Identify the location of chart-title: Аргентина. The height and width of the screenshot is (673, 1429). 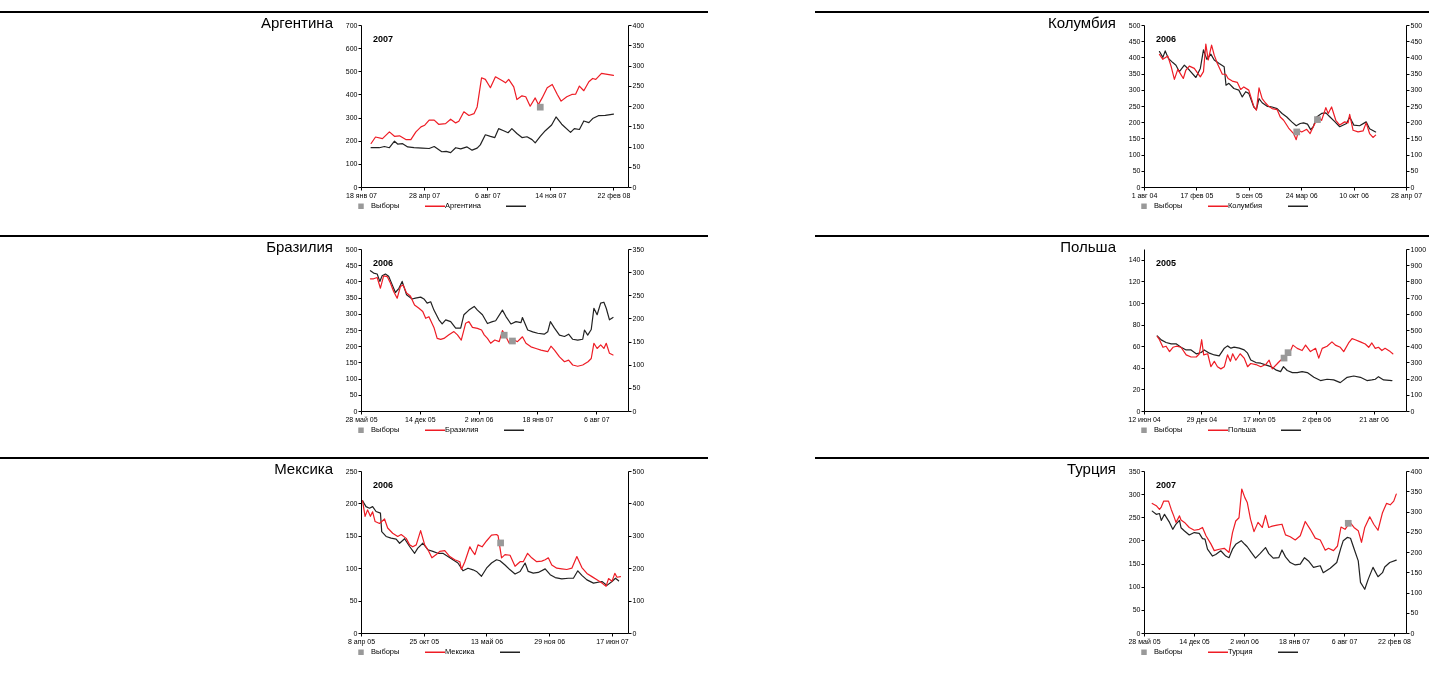
(297, 22).